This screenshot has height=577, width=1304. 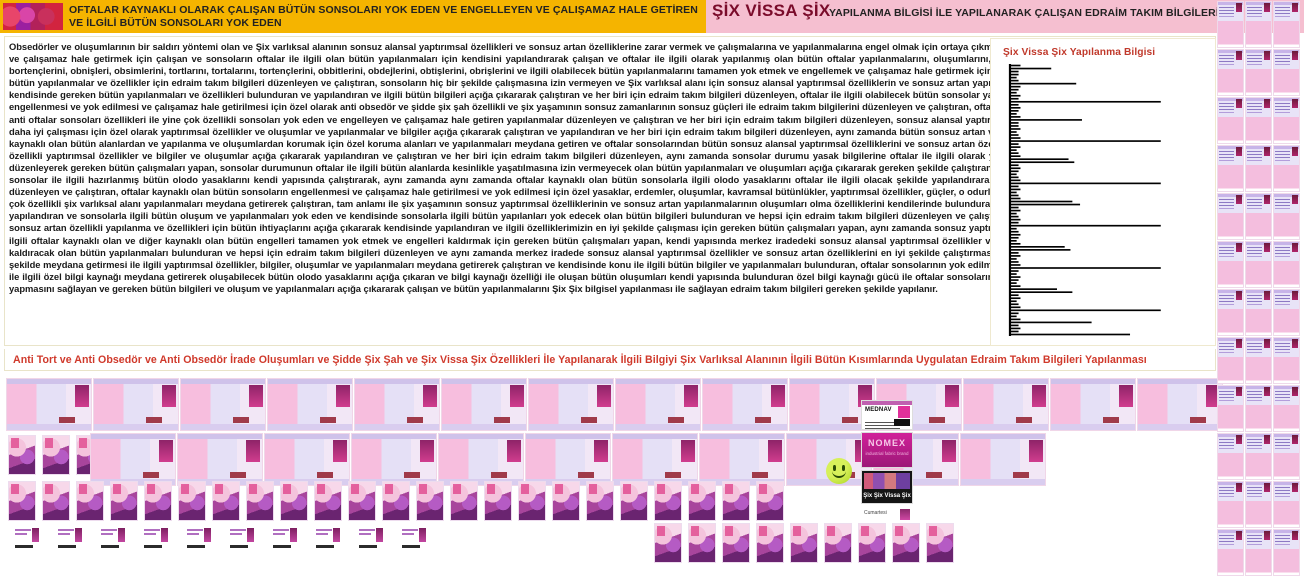 I want to click on logo-card-small: Cumartesi, so click(x=887, y=514).